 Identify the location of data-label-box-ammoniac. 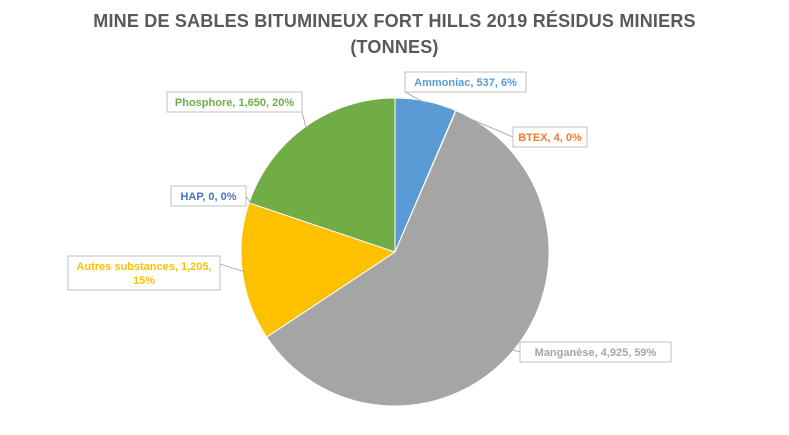
(465, 82).